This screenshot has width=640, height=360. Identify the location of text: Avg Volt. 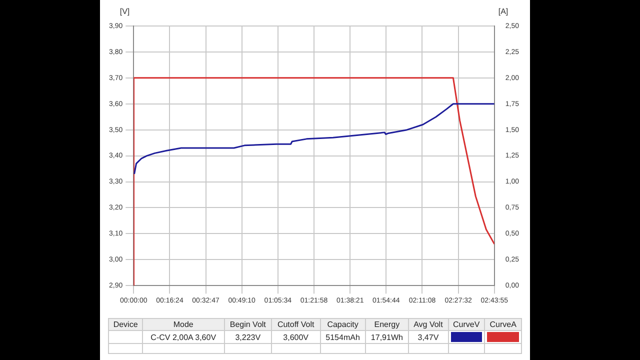
(428, 324).